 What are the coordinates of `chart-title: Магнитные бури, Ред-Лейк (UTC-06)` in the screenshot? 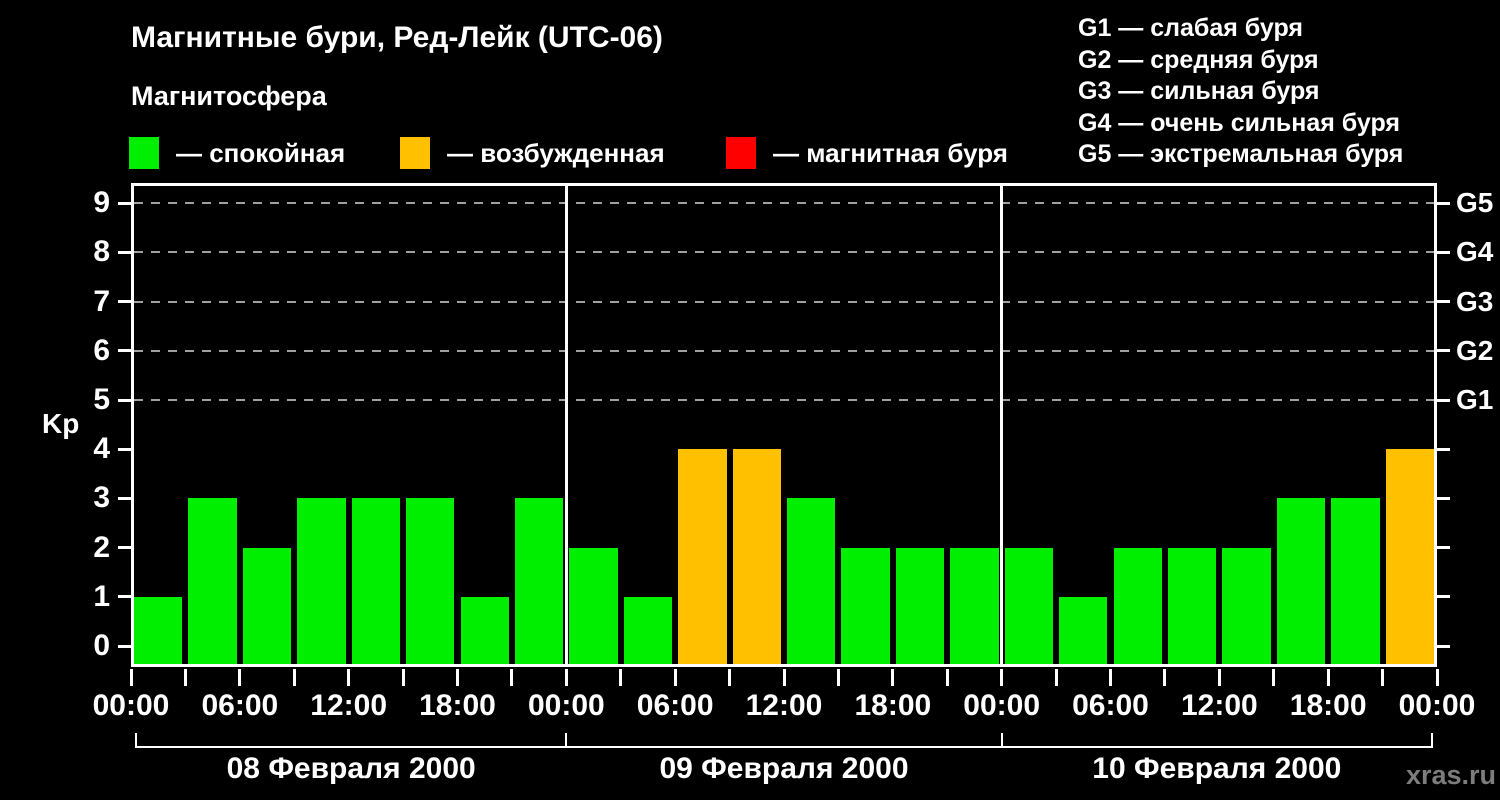 It's located at (397, 37).